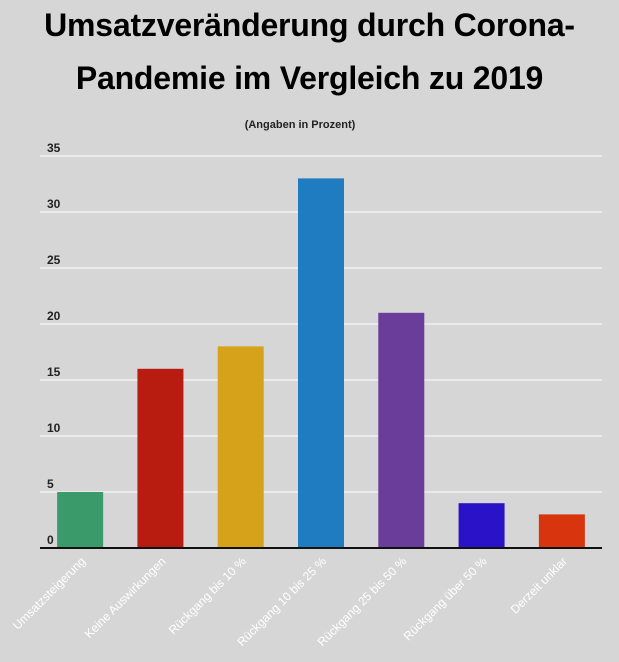  What do you see at coordinates (50, 540) in the screenshot?
I see `y-tick-label: 0` at bounding box center [50, 540].